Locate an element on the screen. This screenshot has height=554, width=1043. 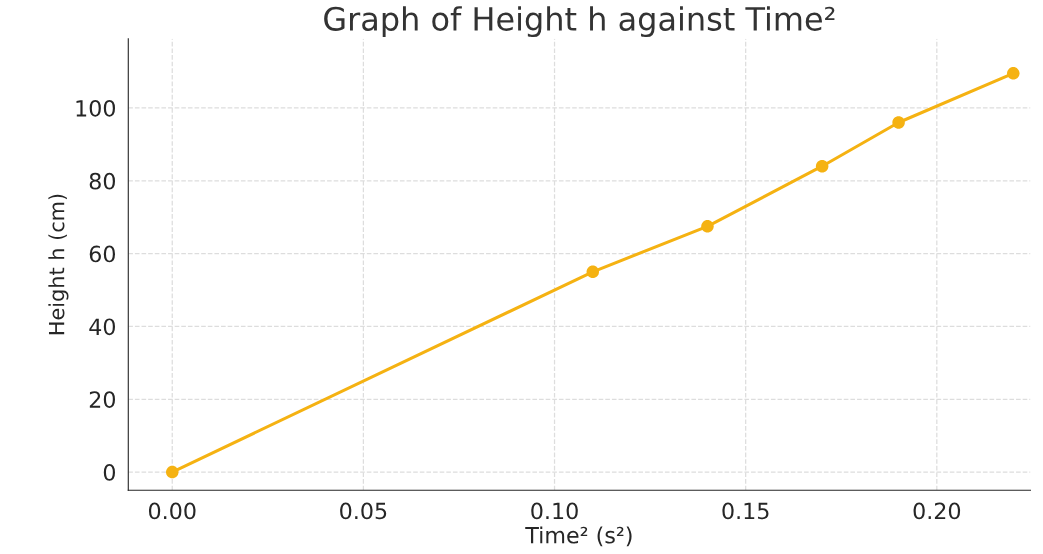
x-tick-label: 0.15 is located at coordinates (745, 511).